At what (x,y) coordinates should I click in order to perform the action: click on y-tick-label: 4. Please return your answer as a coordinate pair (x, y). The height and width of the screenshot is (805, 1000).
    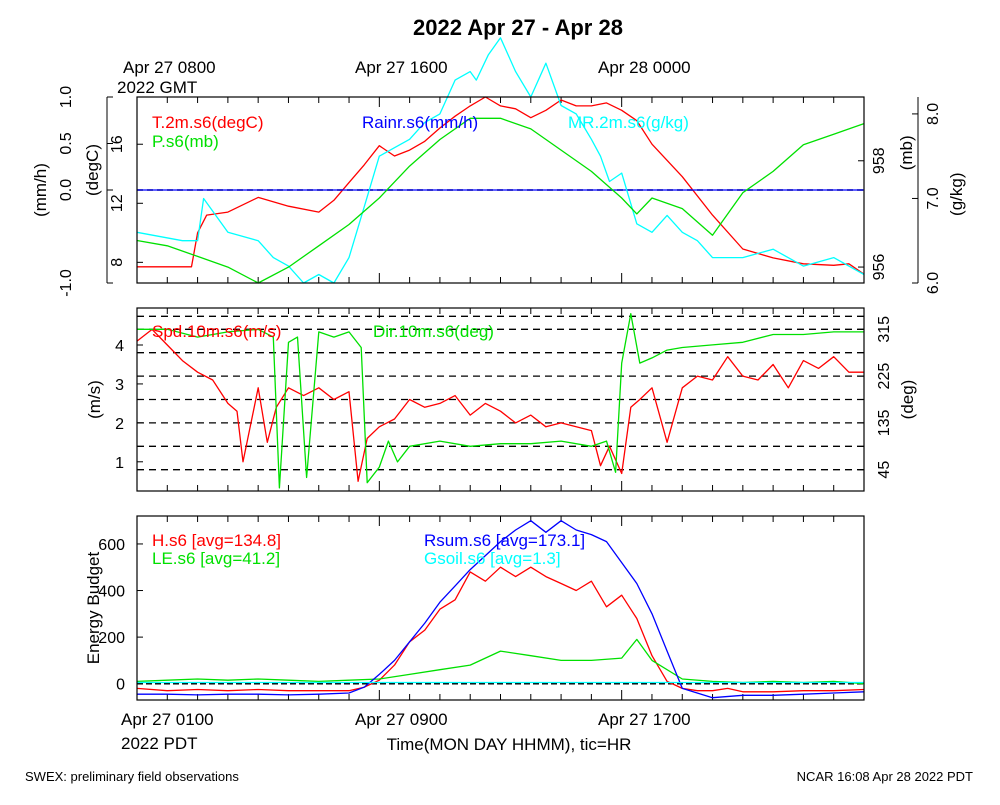
    Looking at the image, I should click on (119, 346).